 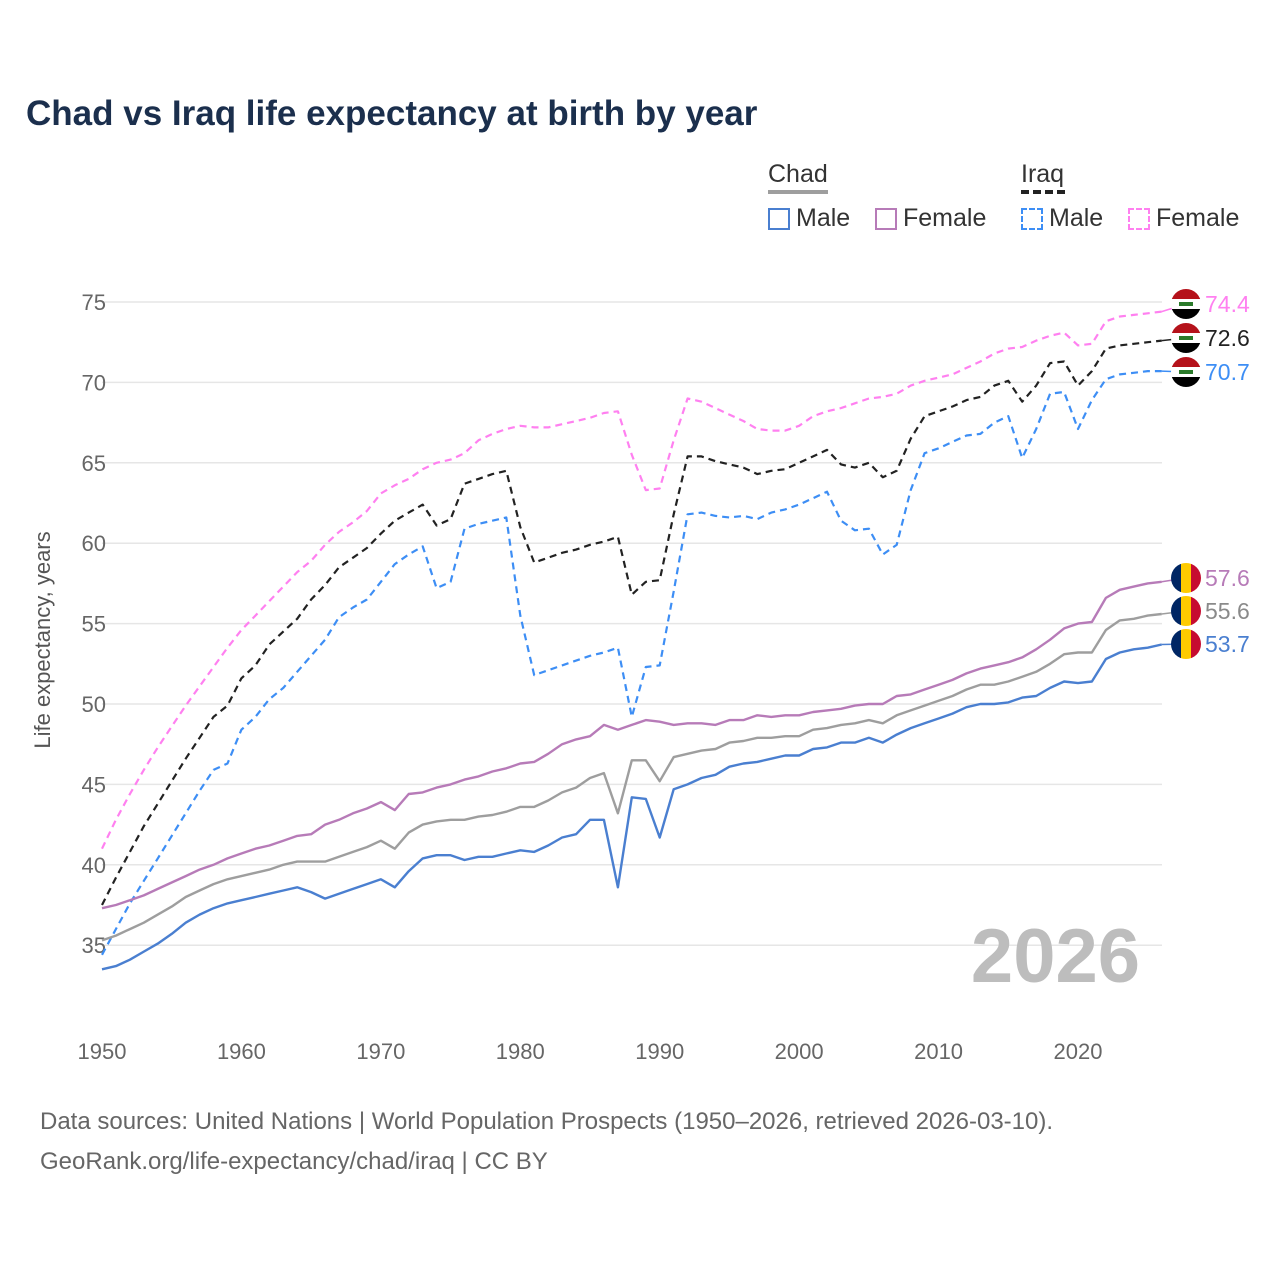 I want to click on y-tick-label: 45, so click(x=94, y=784).